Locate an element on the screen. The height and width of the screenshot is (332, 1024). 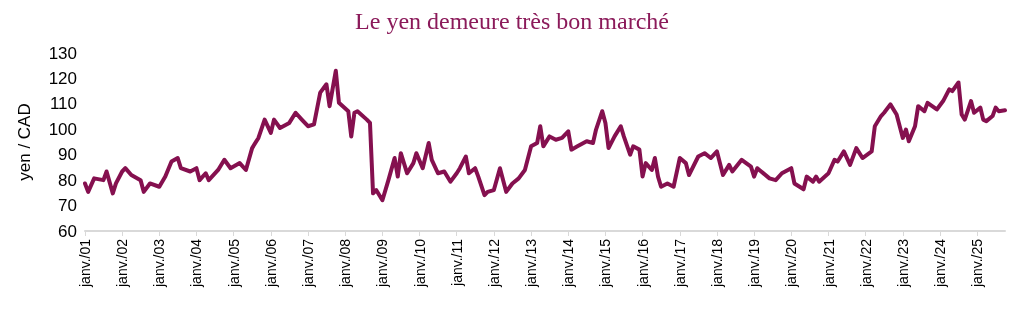
x-tick-label: janv./06 is located at coordinates (270, 263).